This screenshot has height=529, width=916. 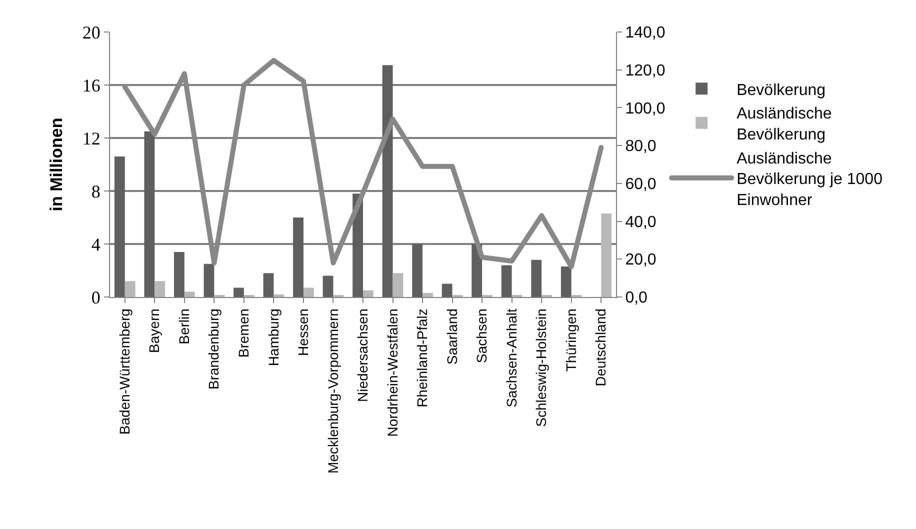 I want to click on y2-tick-label: 60,0, so click(x=640, y=185).